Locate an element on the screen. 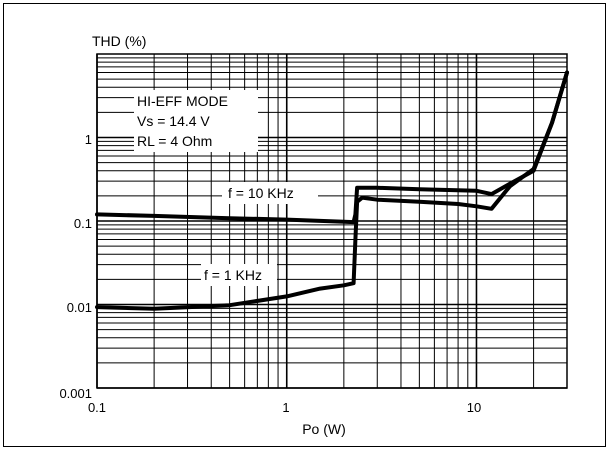 The height and width of the screenshot is (451, 610). label-10khz: f = 10 KHz is located at coordinates (270, 193).